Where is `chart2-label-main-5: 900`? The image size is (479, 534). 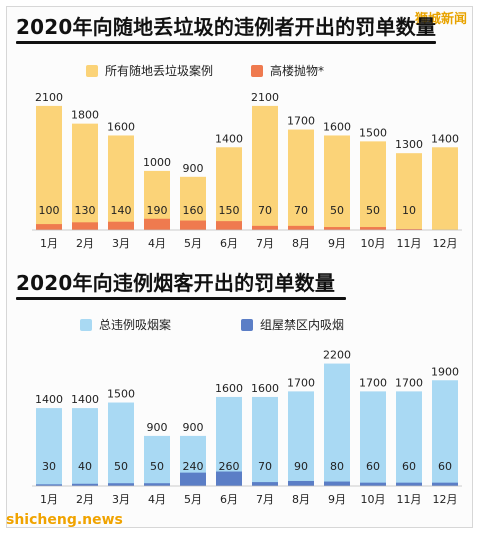 chart2-label-main-5: 900 is located at coordinates (193, 427).